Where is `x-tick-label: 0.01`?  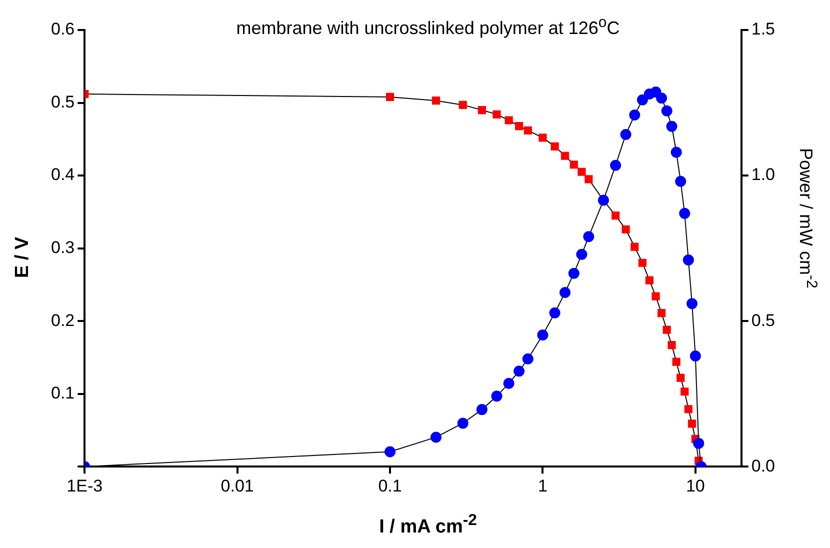
x-tick-label: 0.01 is located at coordinates (237, 486).